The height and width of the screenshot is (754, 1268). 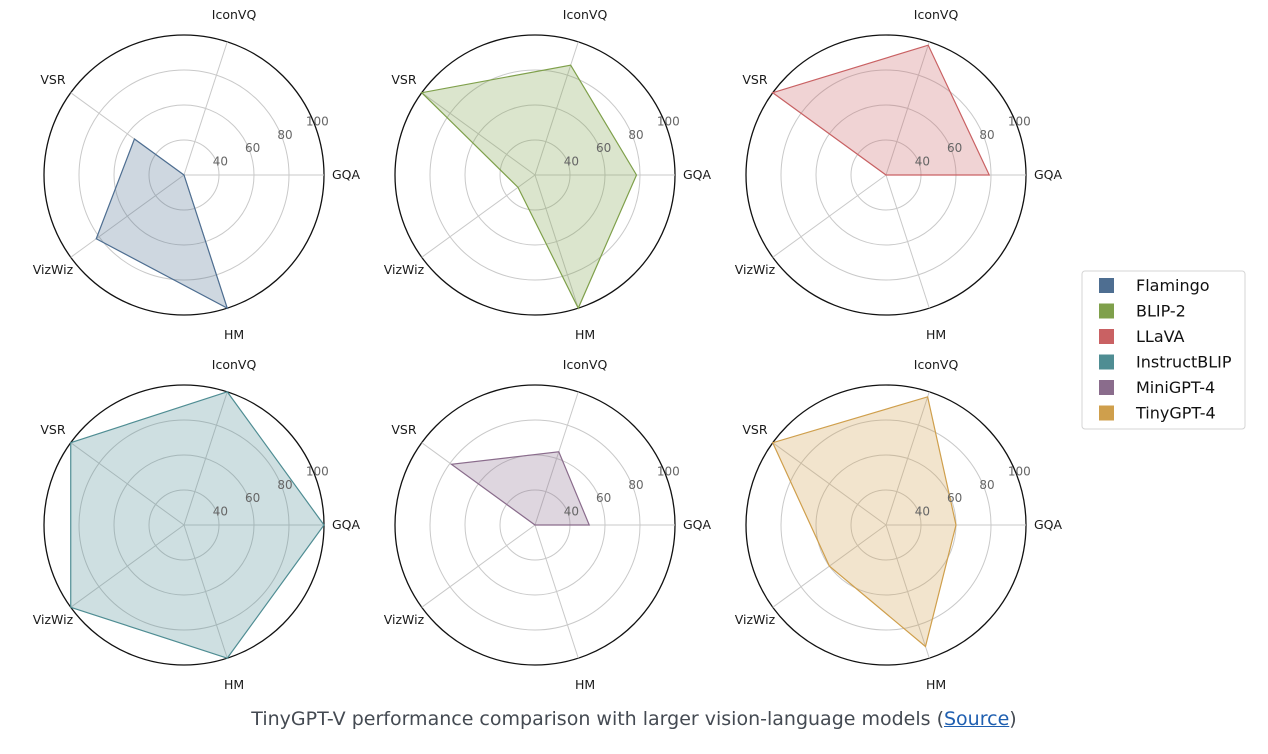 I want to click on legend-entry: TinyGPT-4, so click(x=1175, y=413).